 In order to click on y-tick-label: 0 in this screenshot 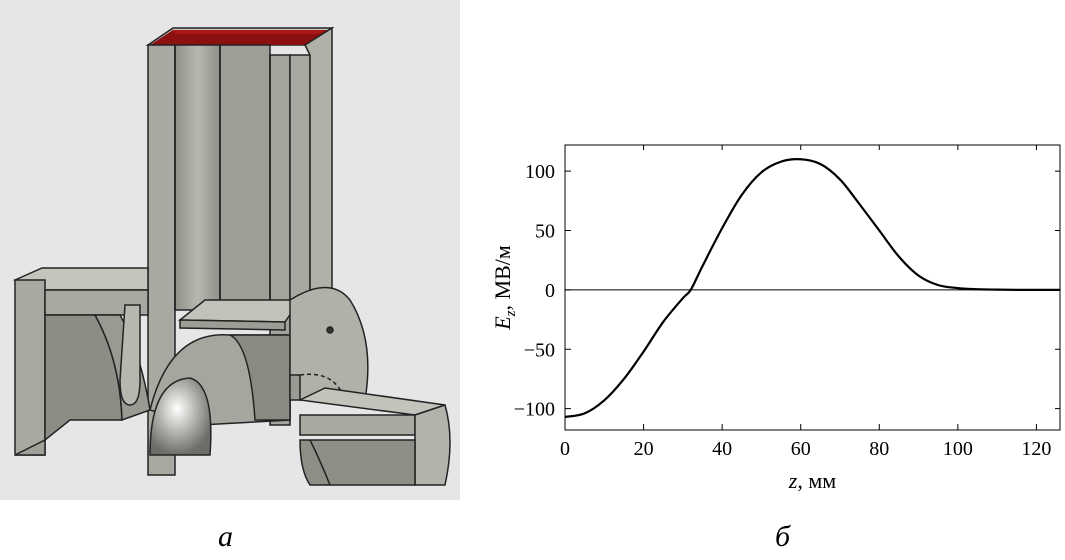, I will do `click(550, 291)`.